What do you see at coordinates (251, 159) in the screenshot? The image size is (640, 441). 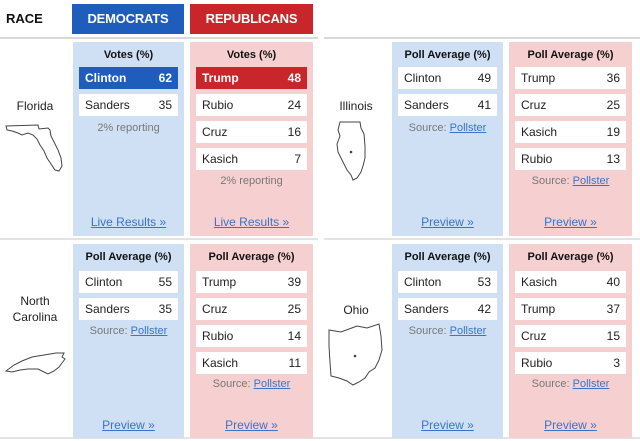 I see `candidate-row: Kasich 7` at bounding box center [251, 159].